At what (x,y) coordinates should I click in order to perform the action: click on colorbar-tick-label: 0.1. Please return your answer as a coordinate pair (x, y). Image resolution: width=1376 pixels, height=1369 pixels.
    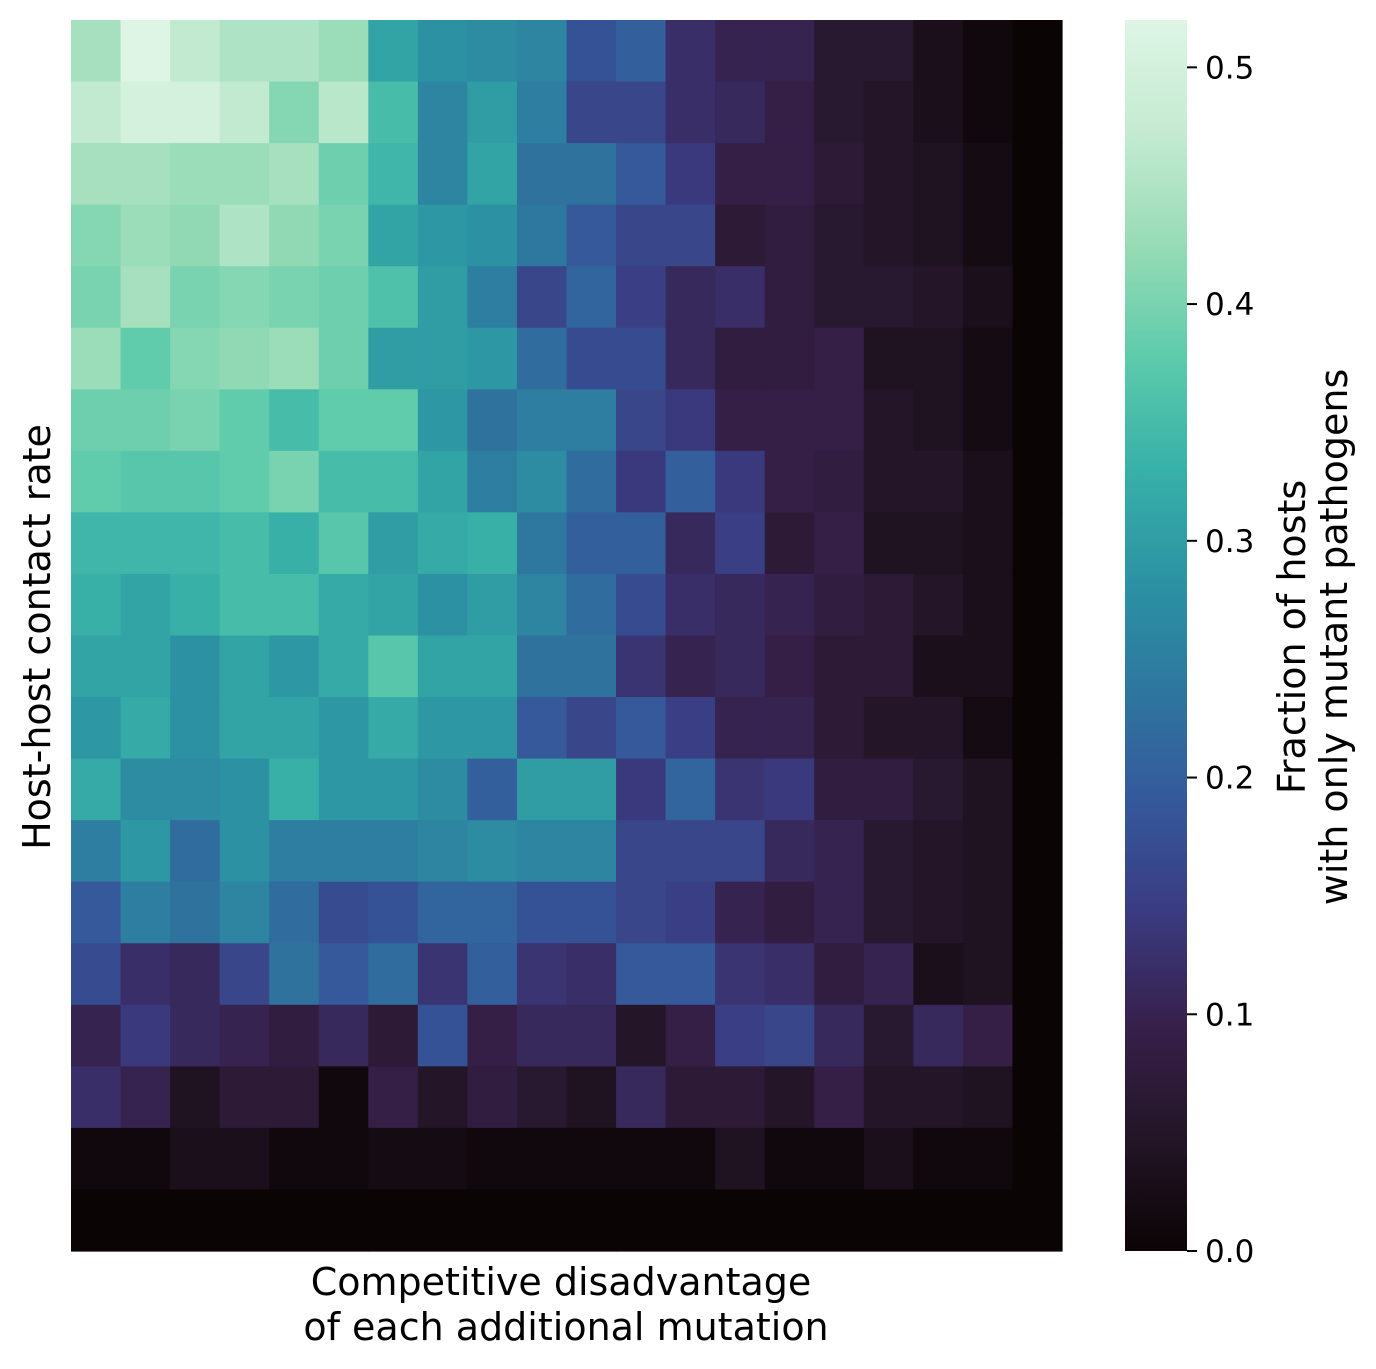
    Looking at the image, I should click on (1229, 1015).